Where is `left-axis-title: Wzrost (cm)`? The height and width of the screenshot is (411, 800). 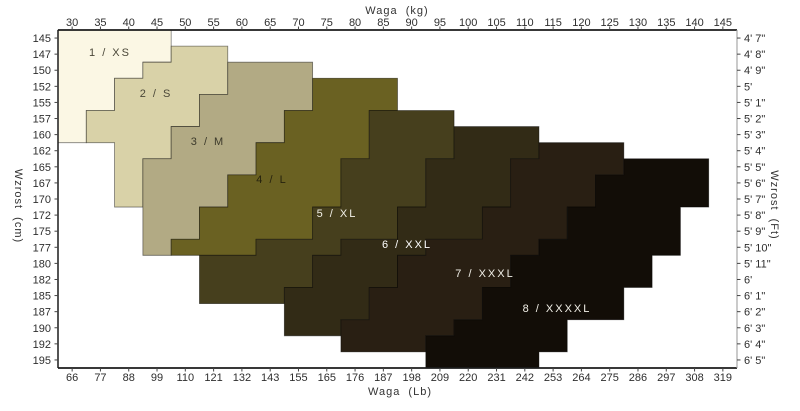 left-axis-title: Wzrost (cm) is located at coordinates (18, 206).